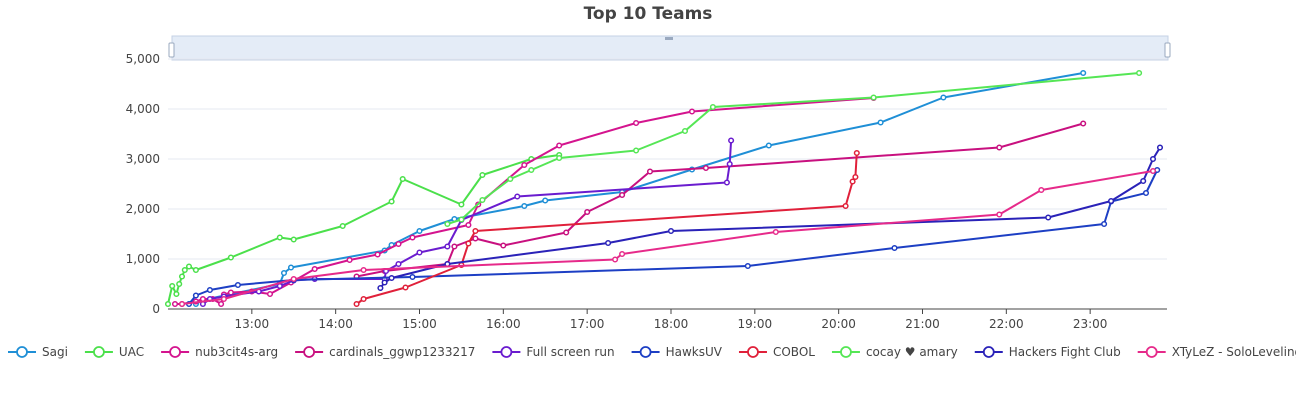  What do you see at coordinates (669, 48) in the screenshot?
I see `range-slider` at bounding box center [669, 48].